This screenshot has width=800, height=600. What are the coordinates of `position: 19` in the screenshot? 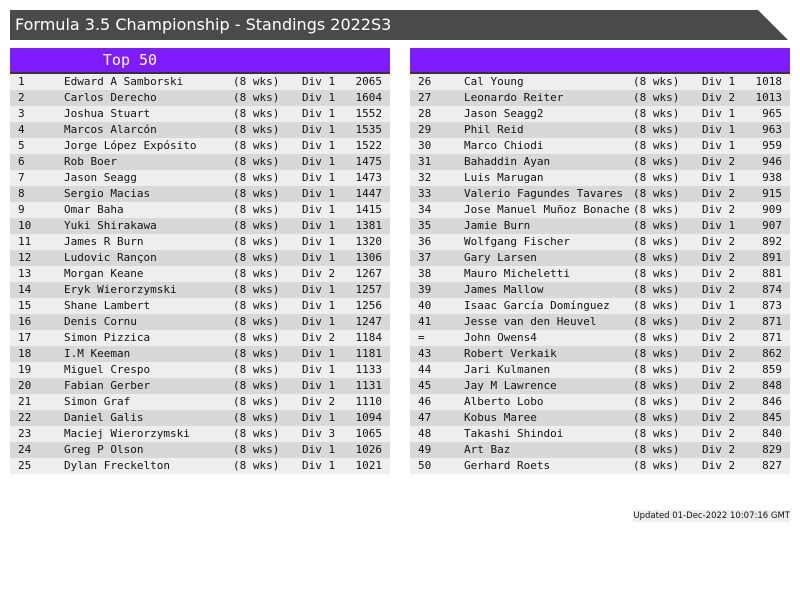 It's located at (25, 369).